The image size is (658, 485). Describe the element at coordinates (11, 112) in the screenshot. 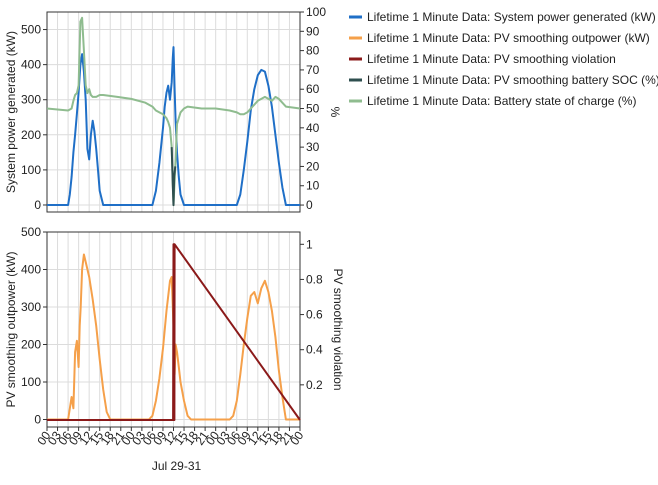

I see `y-axis-title: System power generated (kW)` at that location.